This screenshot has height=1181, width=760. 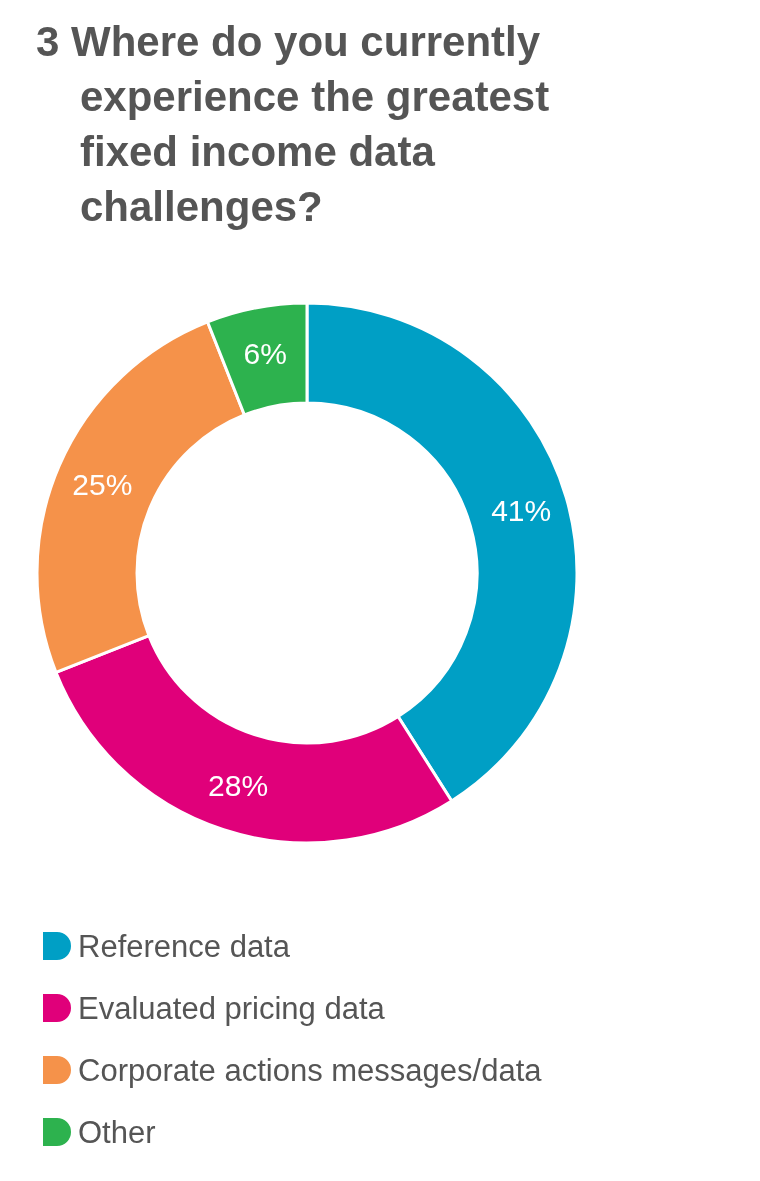 I want to click on legend-label: Evaluated pricing data, so click(x=232, y=1008).